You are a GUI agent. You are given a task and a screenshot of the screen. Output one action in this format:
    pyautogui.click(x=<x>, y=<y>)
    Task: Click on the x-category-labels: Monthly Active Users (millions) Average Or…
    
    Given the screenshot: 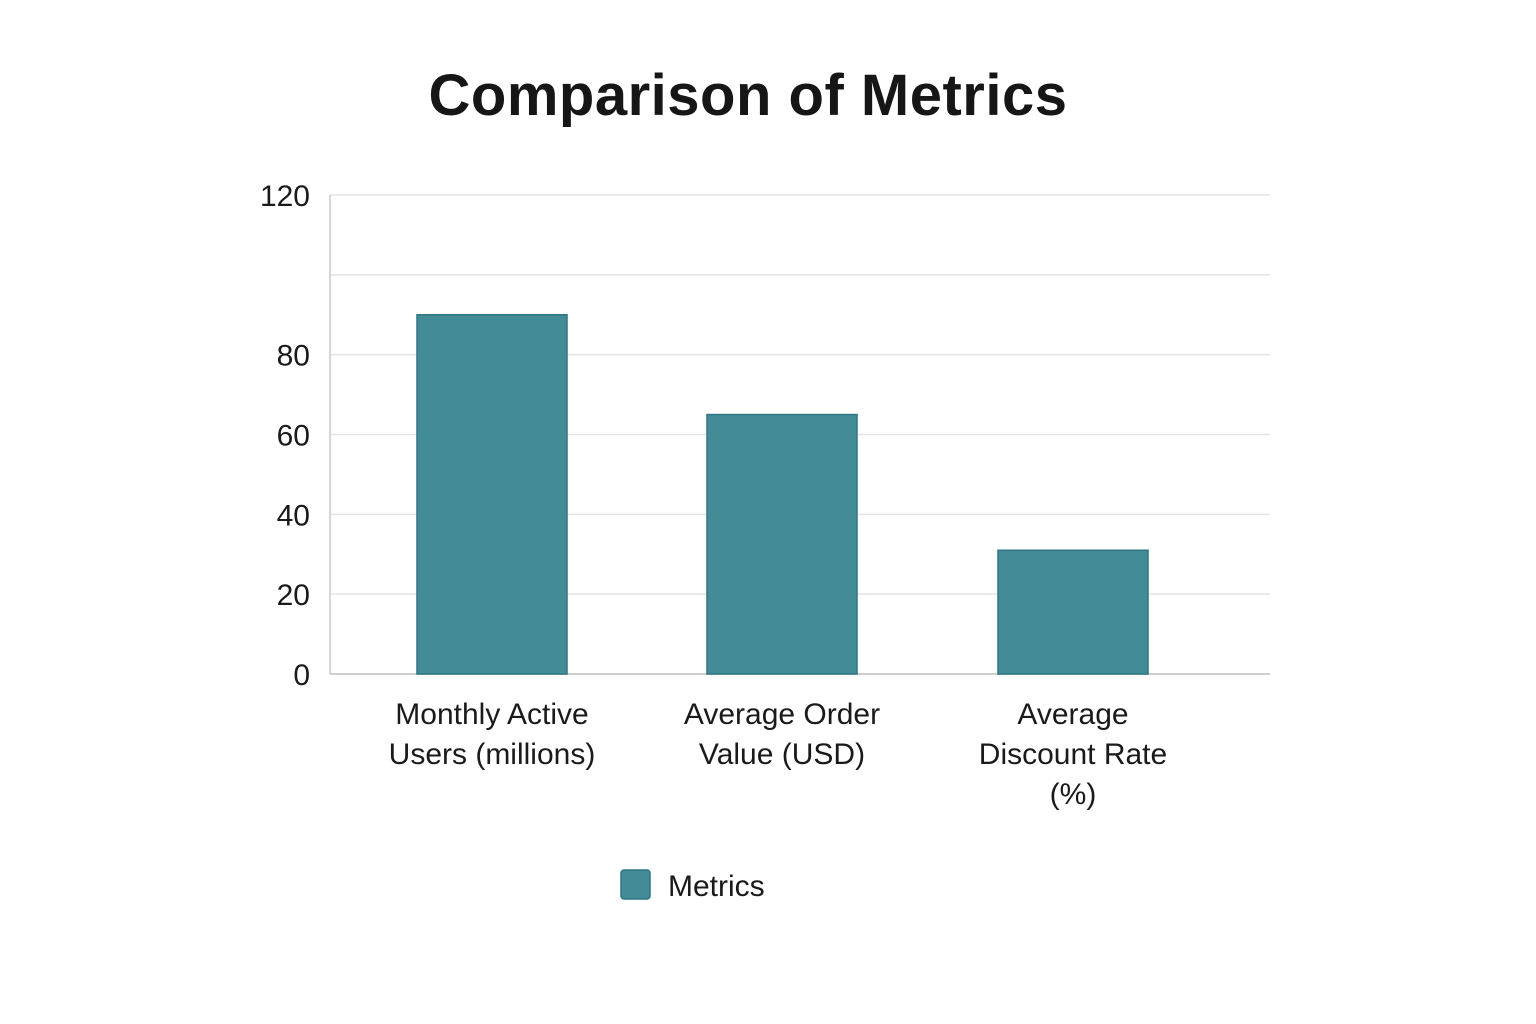 What is the action you would take?
    pyautogui.click(x=778, y=754)
    